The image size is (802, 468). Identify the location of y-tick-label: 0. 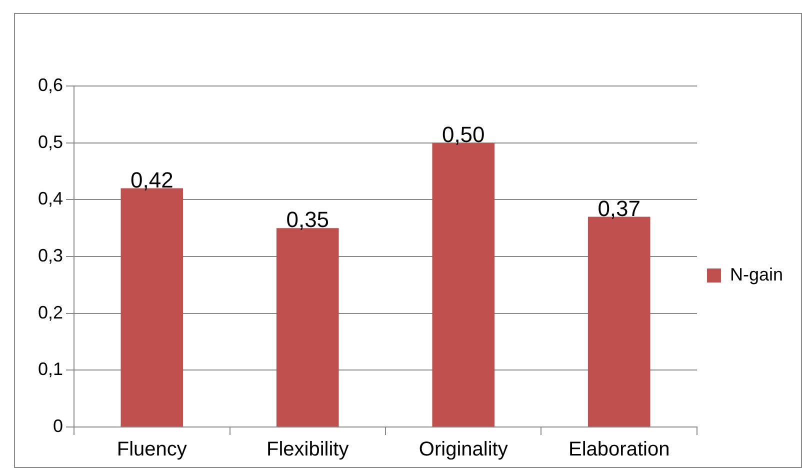
(58, 426).